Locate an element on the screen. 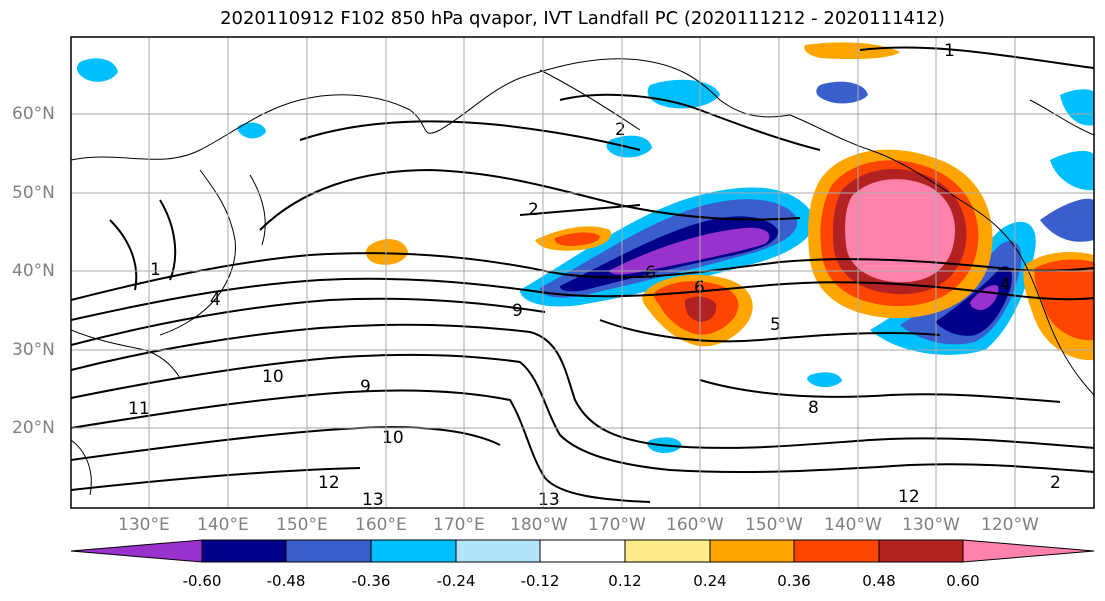  colorbar-tick-label: -0.24 is located at coordinates (456, 581).